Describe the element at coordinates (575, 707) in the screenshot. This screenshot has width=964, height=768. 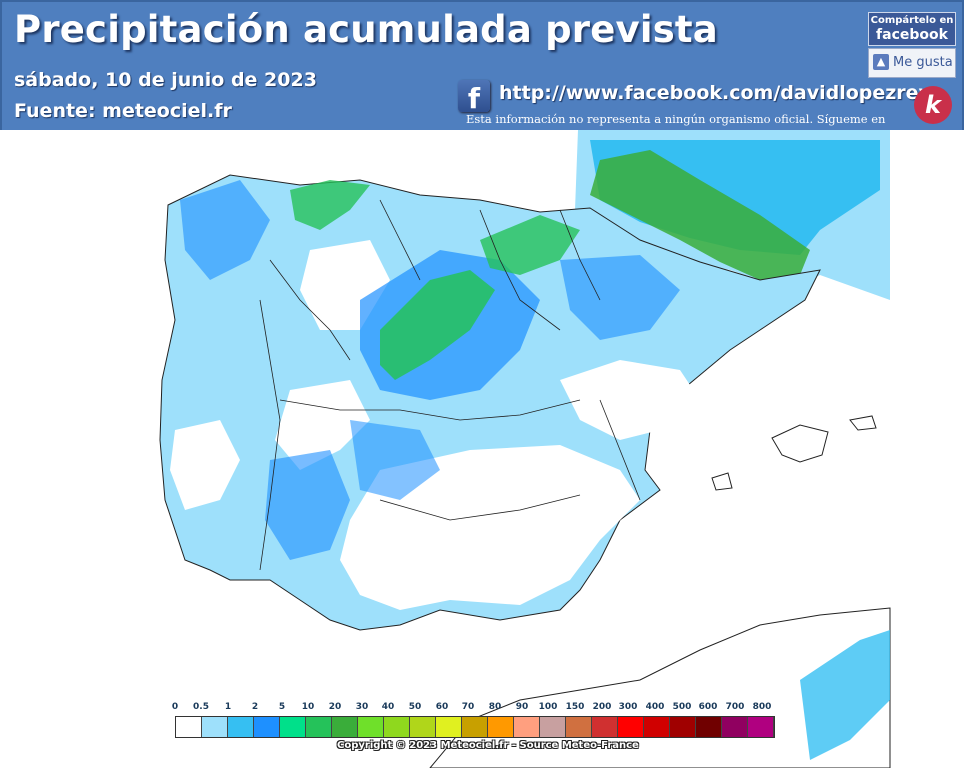
I see `legend-tick: 150` at that location.